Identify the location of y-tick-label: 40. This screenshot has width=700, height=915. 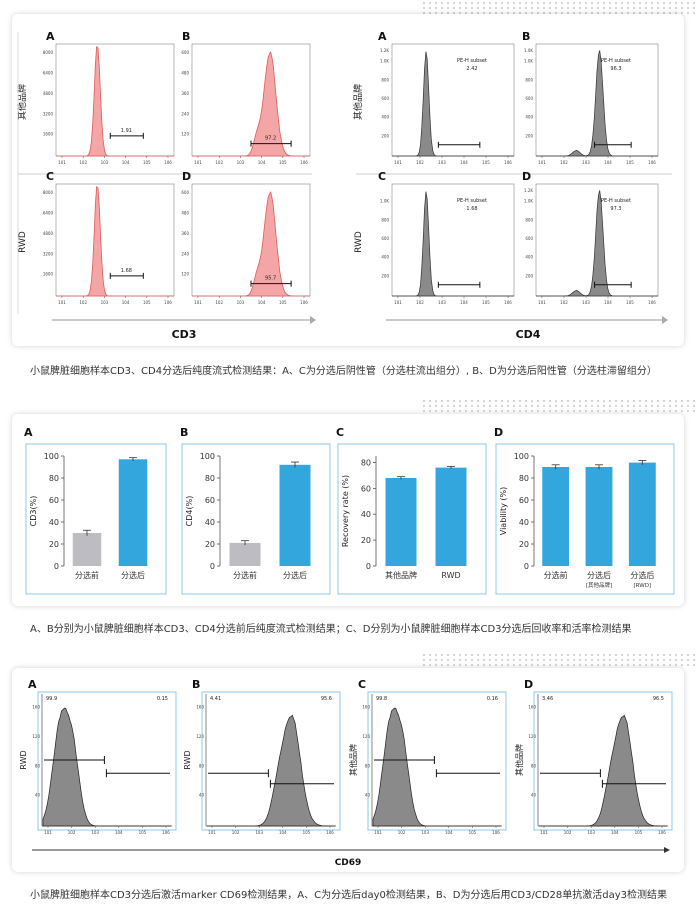
(534, 795).